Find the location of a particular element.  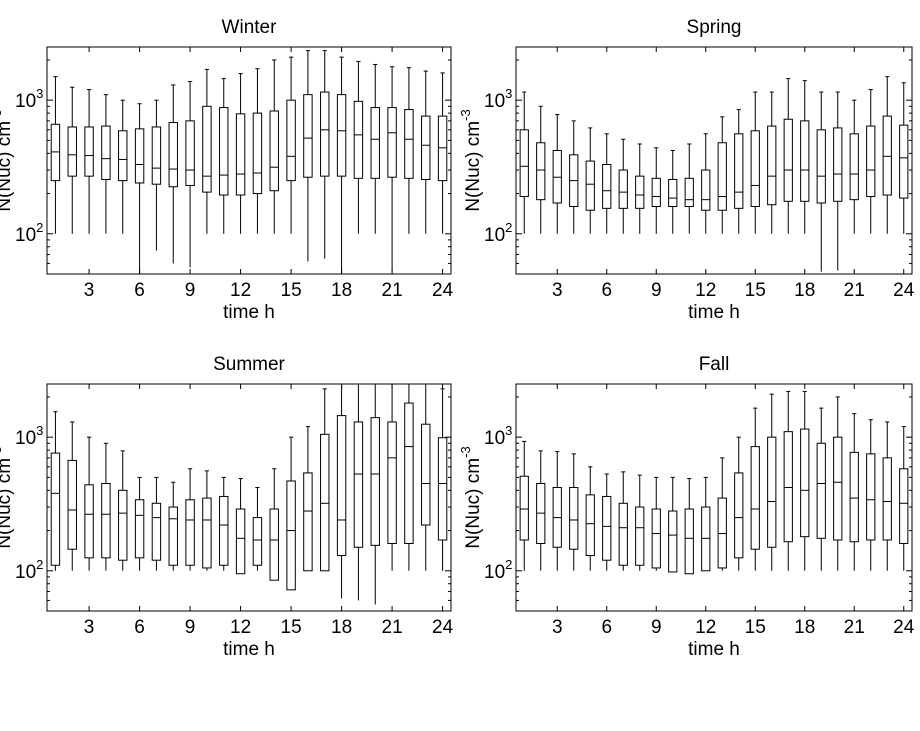

x-axis-label: time h is located at coordinates (714, 312).